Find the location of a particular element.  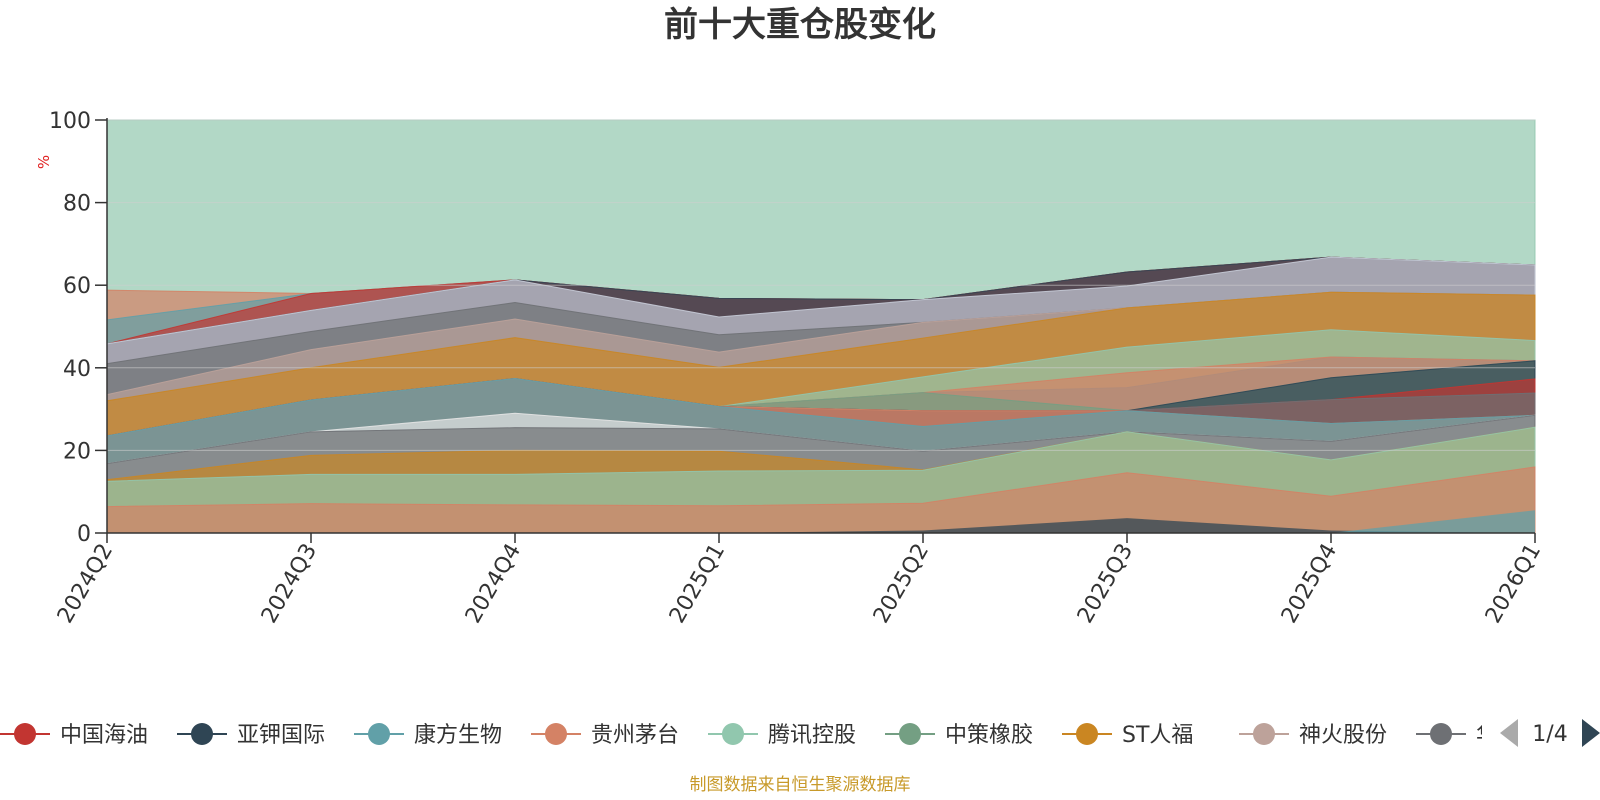

x-tick-label: 2026Q1 is located at coordinates (1513, 584).